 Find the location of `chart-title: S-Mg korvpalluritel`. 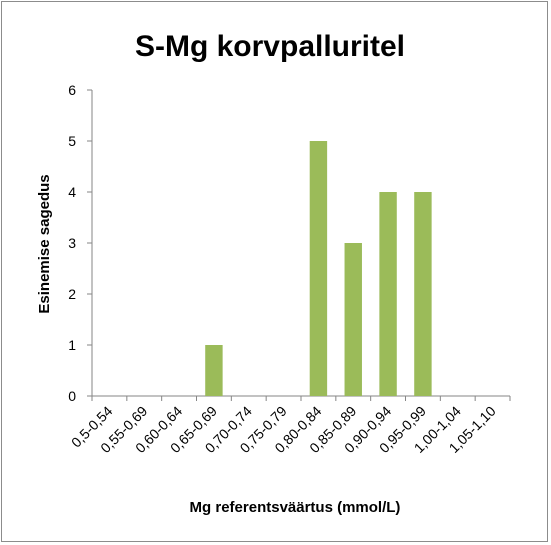

chart-title: S-Mg korvpalluritel is located at coordinates (270, 46).